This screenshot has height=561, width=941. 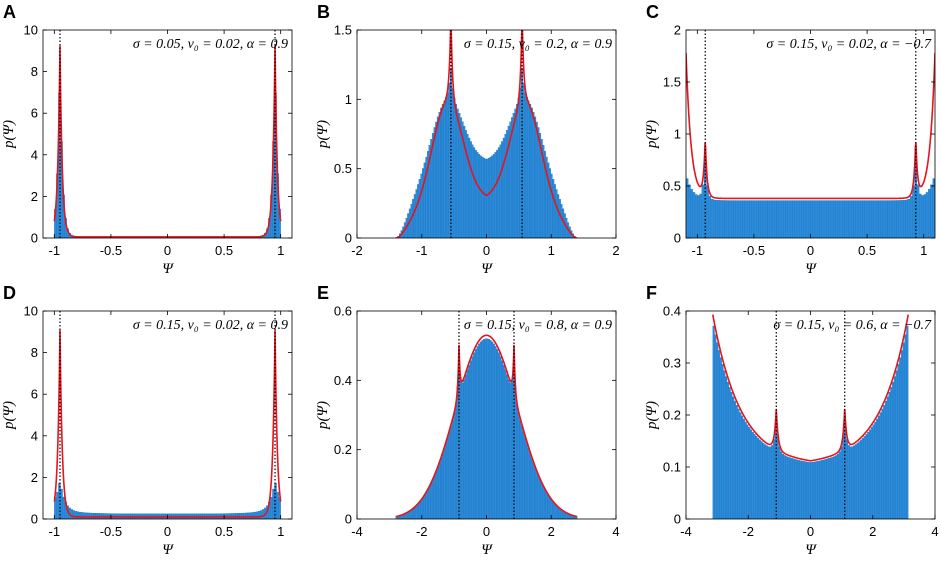 I want to click on y-tick-label: 0.5, so click(x=343, y=168).